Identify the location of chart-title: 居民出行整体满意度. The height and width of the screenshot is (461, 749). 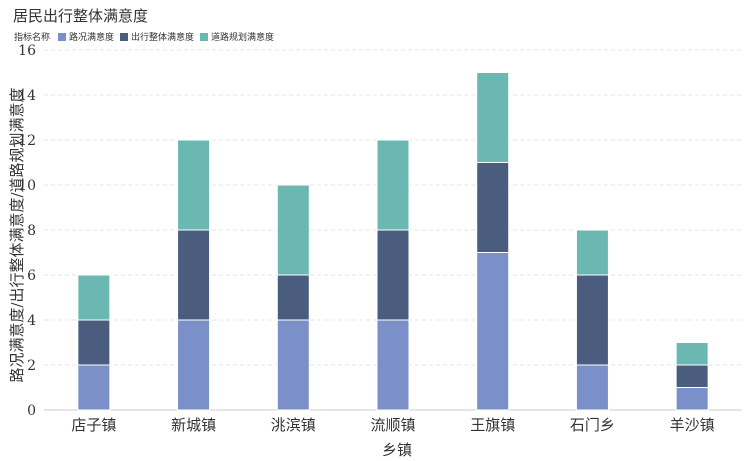
(81, 16).